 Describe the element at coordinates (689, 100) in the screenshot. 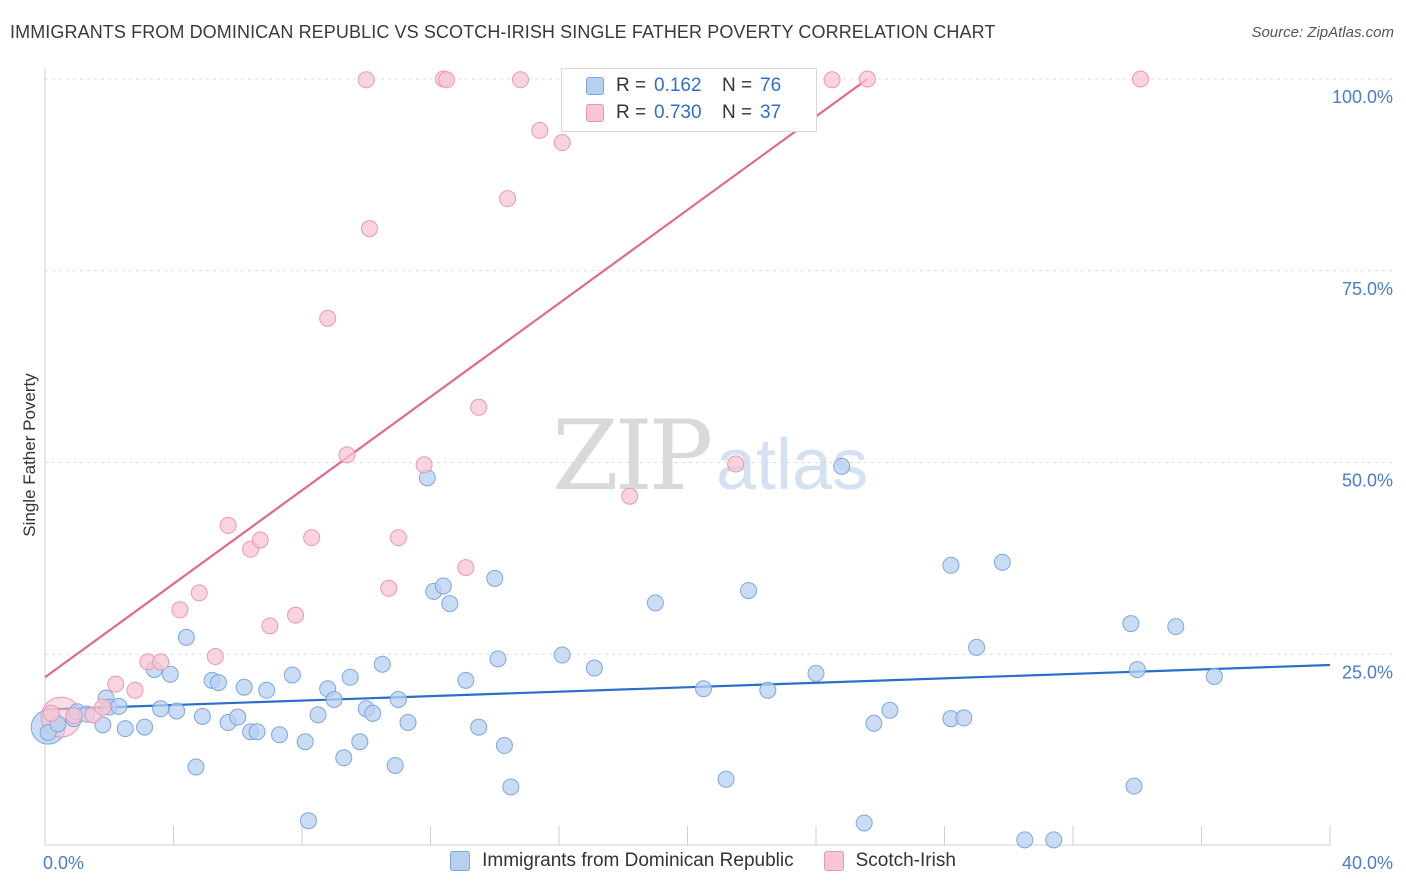

I see `stats-legend: R = 0.162 N = 76 R = 0.730 N = 37` at that location.